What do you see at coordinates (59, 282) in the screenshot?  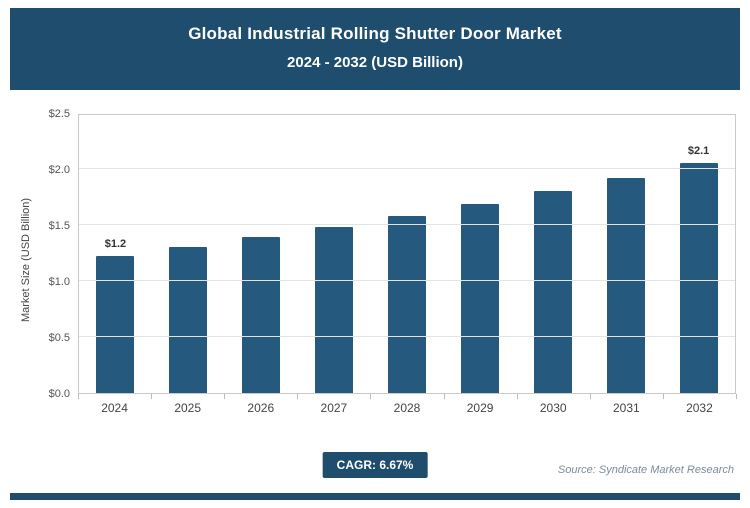 I see `y-tick-label: $1.0` at bounding box center [59, 282].